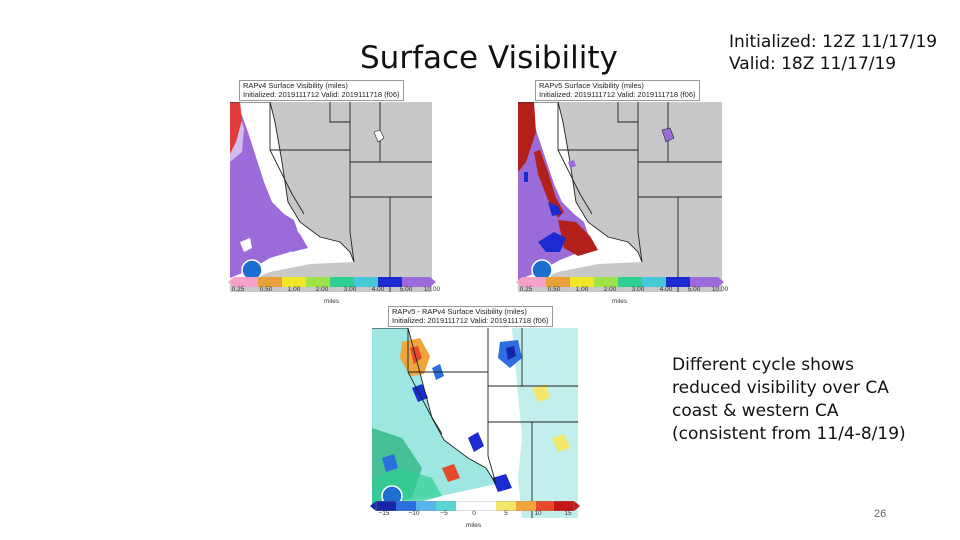 This screenshot has height=540, width=960. I want to click on rapv4-map-graphic, so click(331, 197).